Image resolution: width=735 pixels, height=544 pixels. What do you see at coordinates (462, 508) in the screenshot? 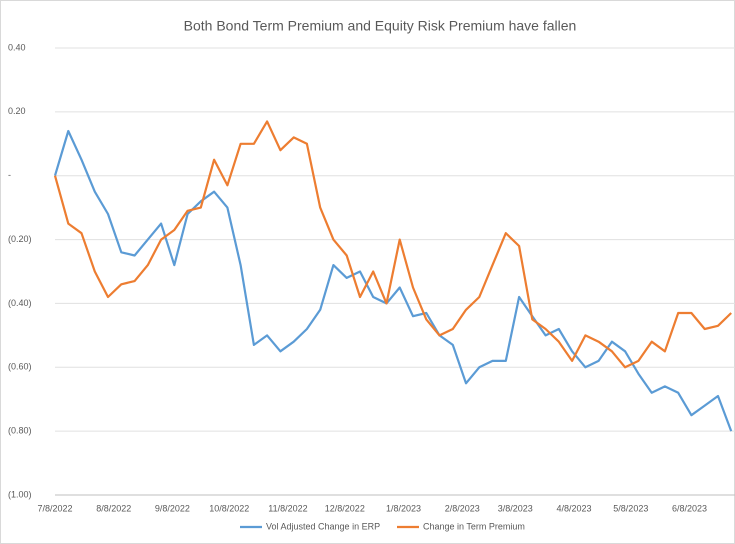
I see `x-tick-label: 2/8/2023` at bounding box center [462, 508].